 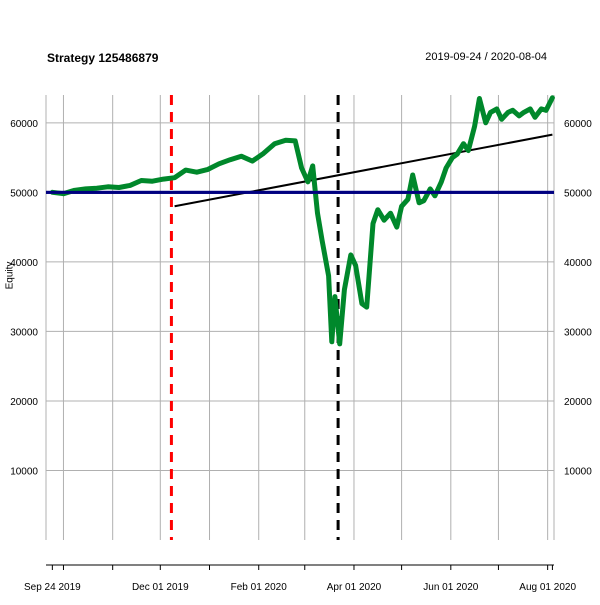 What do you see at coordinates (52, 587) in the screenshot?
I see `x-tick-label: Sep 24 2019` at bounding box center [52, 587].